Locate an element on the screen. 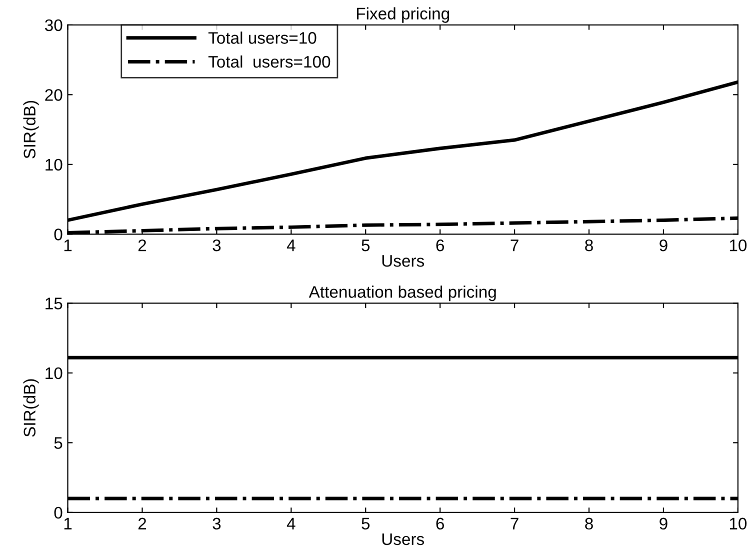 This screenshot has height=554, width=753. y-tick-label: 15 is located at coordinates (54, 304).